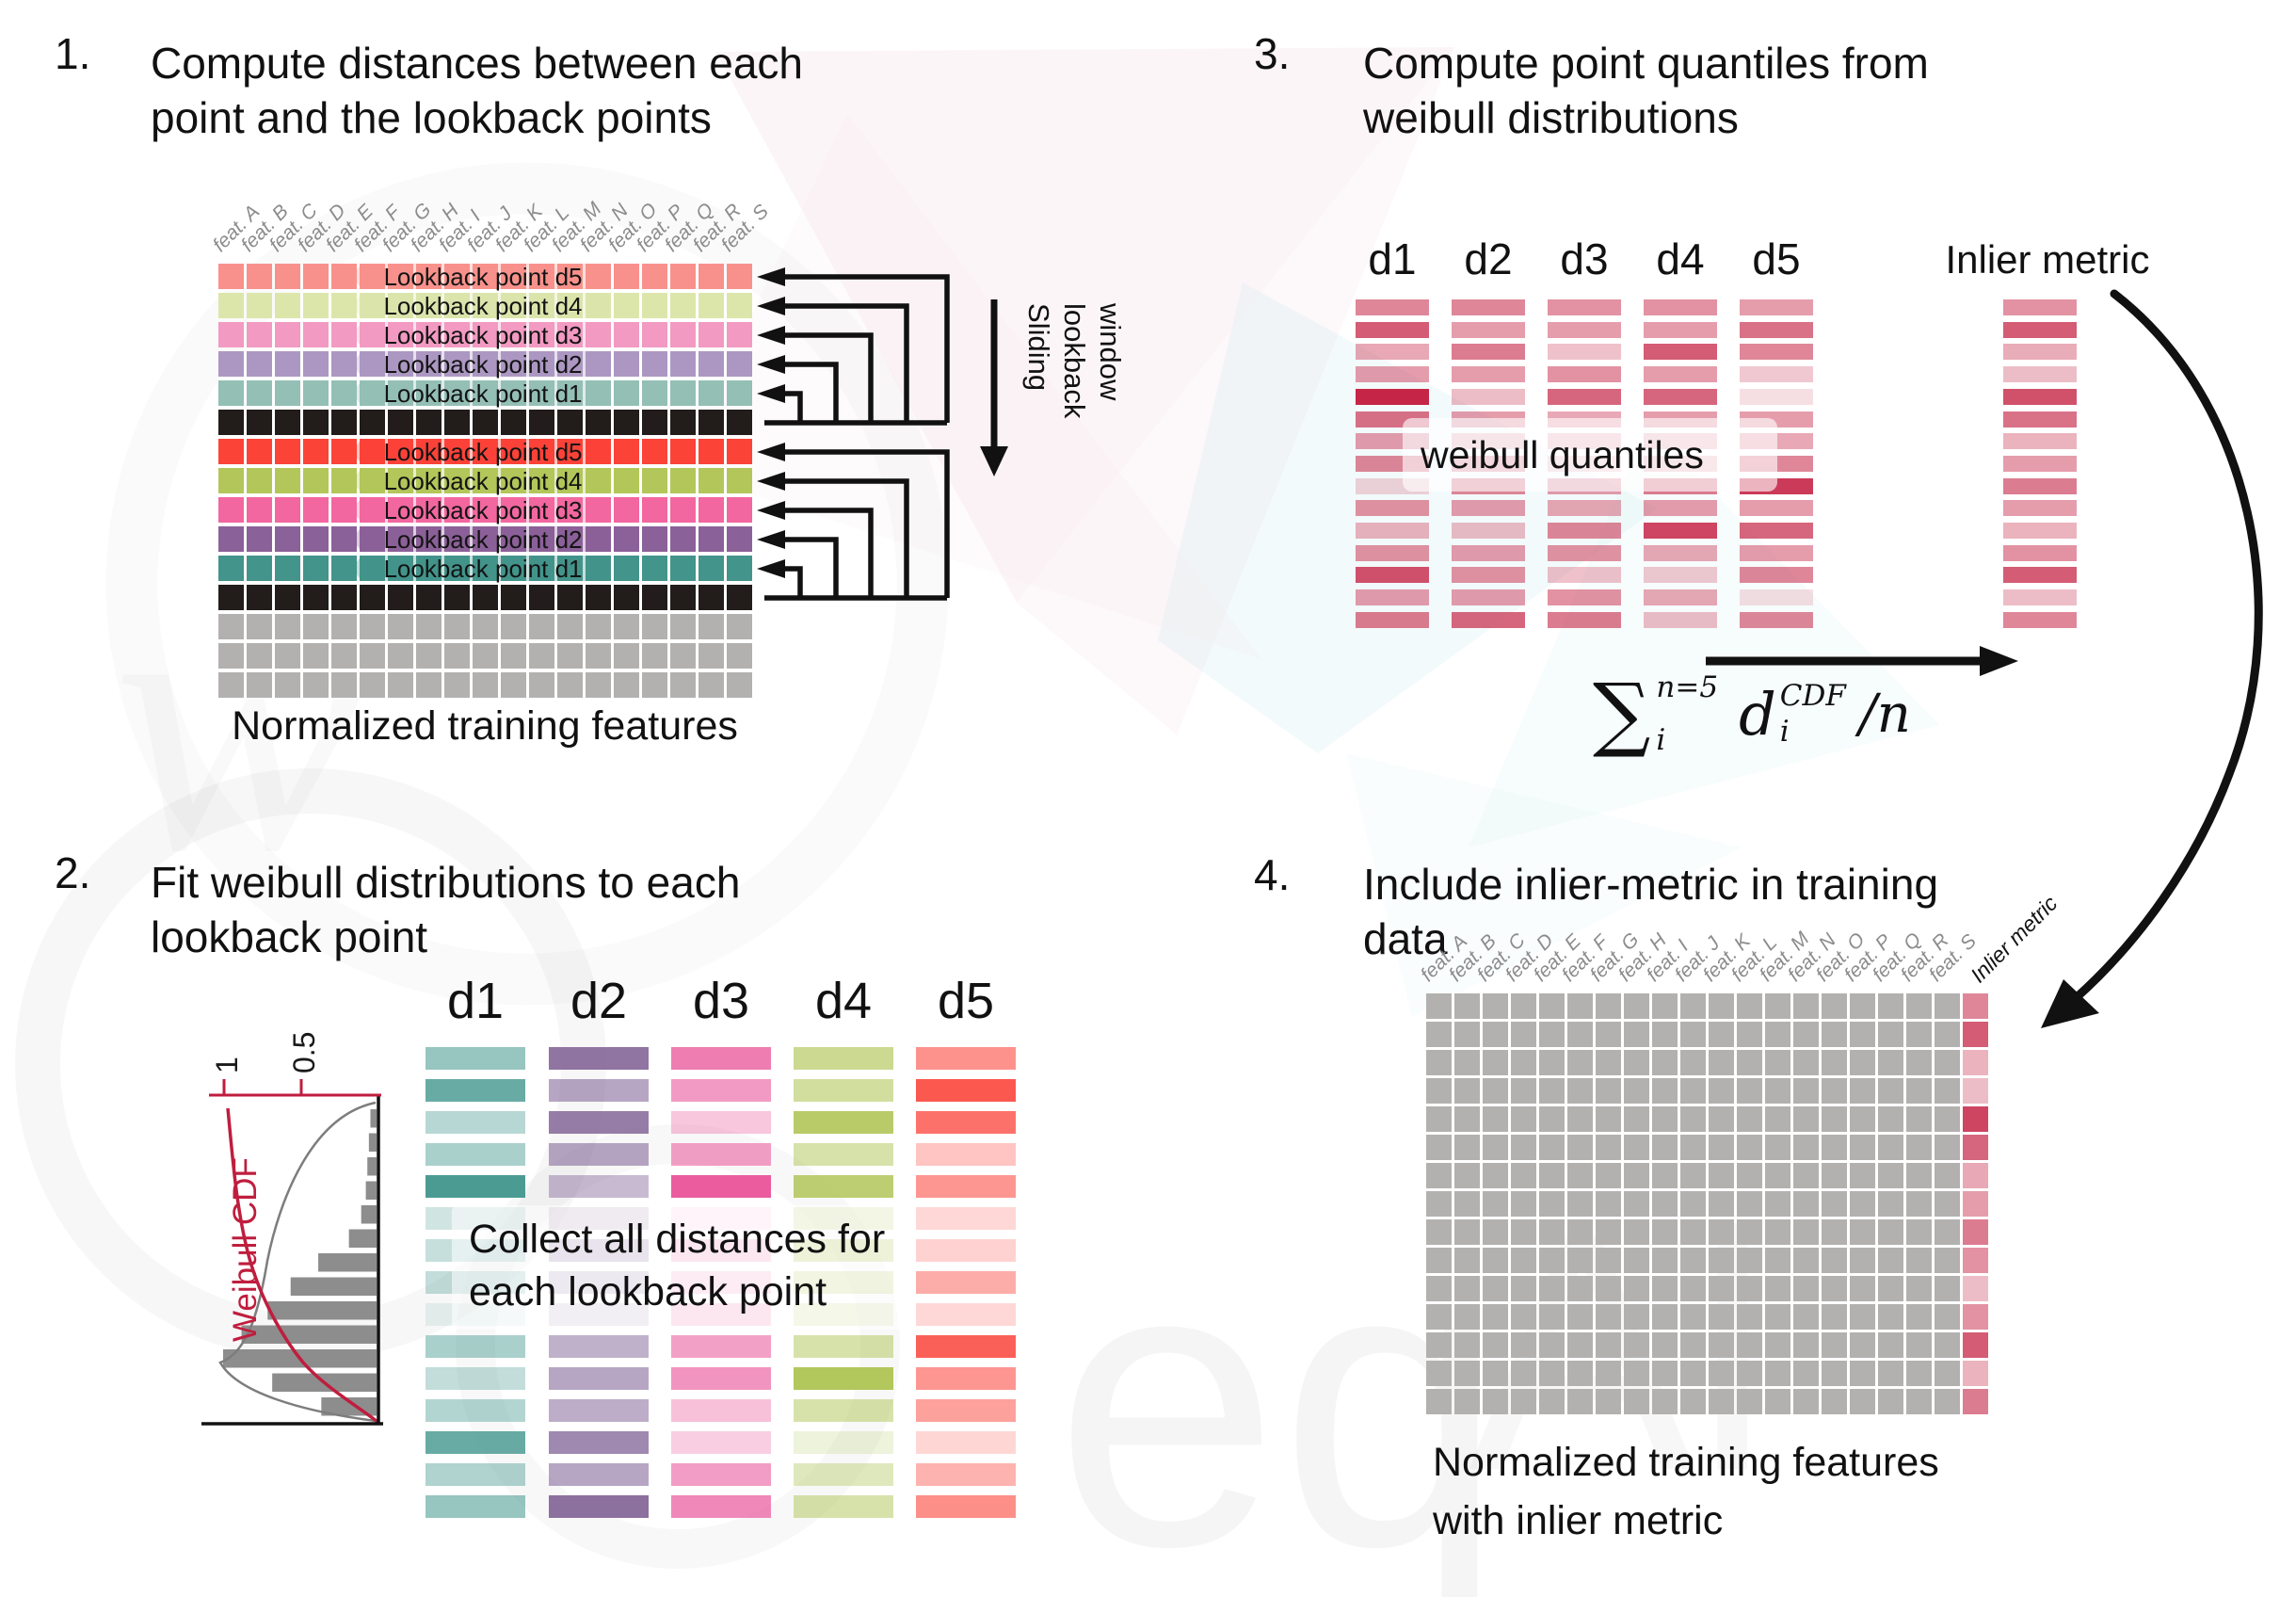 Image resolution: width=2296 pixels, height=1597 pixels. What do you see at coordinates (300, 1358) in the screenshot?
I see `histogram-bar` at bounding box center [300, 1358].